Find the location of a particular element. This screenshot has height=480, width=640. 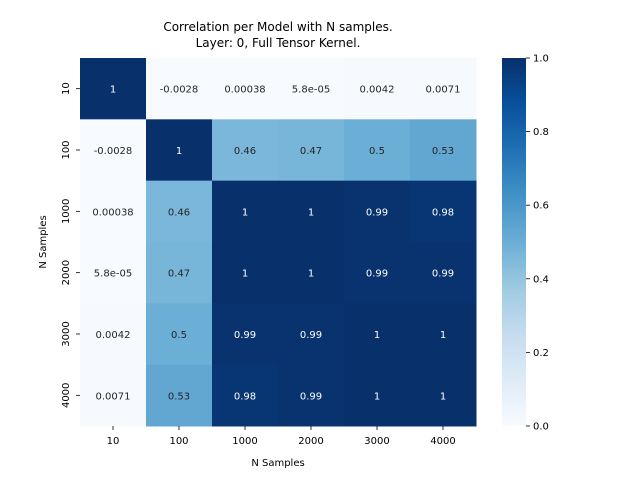

cell-annotation: -0.0028 is located at coordinates (113, 151).